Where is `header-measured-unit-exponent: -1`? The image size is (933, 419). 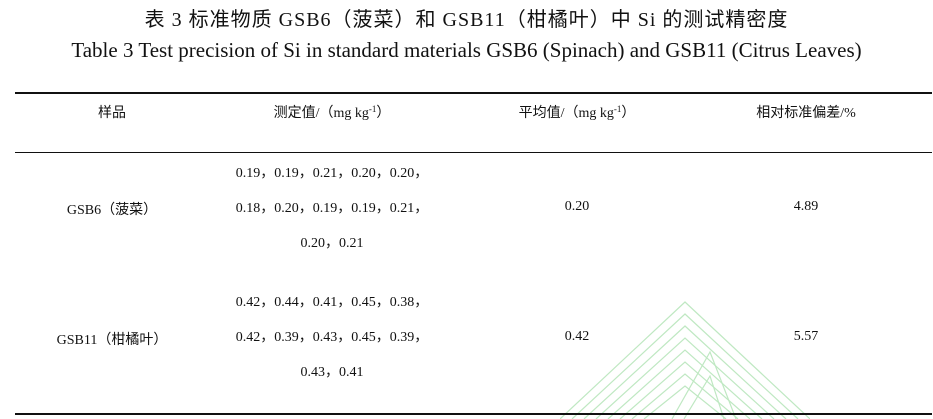
header-measured-unit-exponent: -1 is located at coordinates (372, 109).